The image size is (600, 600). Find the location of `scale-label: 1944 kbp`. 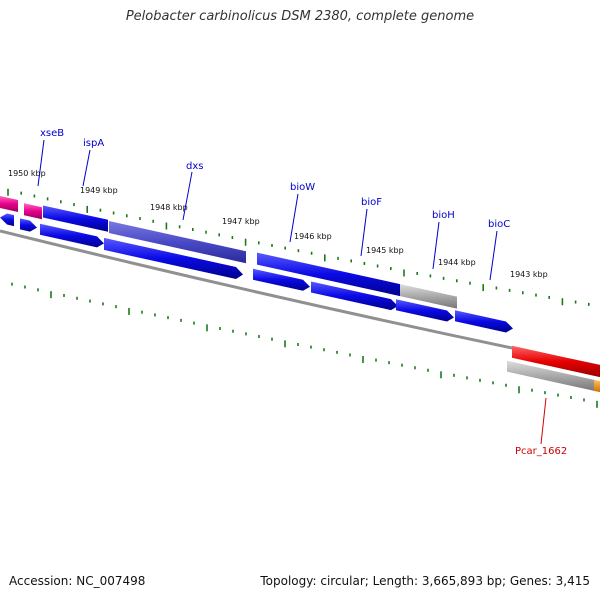

scale-label: 1944 kbp is located at coordinates (457, 262).